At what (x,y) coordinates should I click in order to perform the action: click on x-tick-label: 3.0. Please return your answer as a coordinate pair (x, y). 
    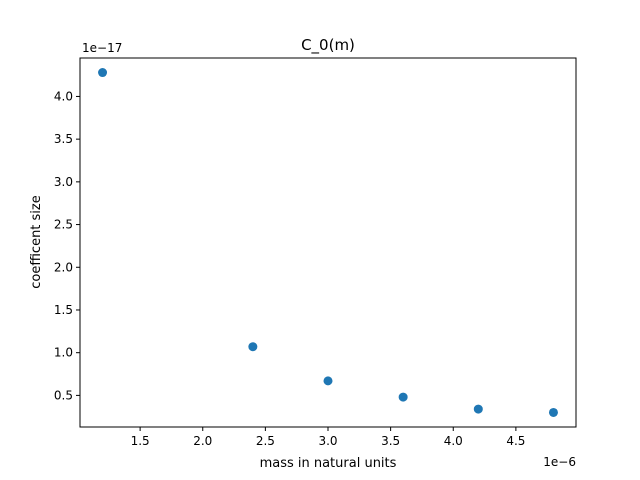
    Looking at the image, I should click on (327, 441).